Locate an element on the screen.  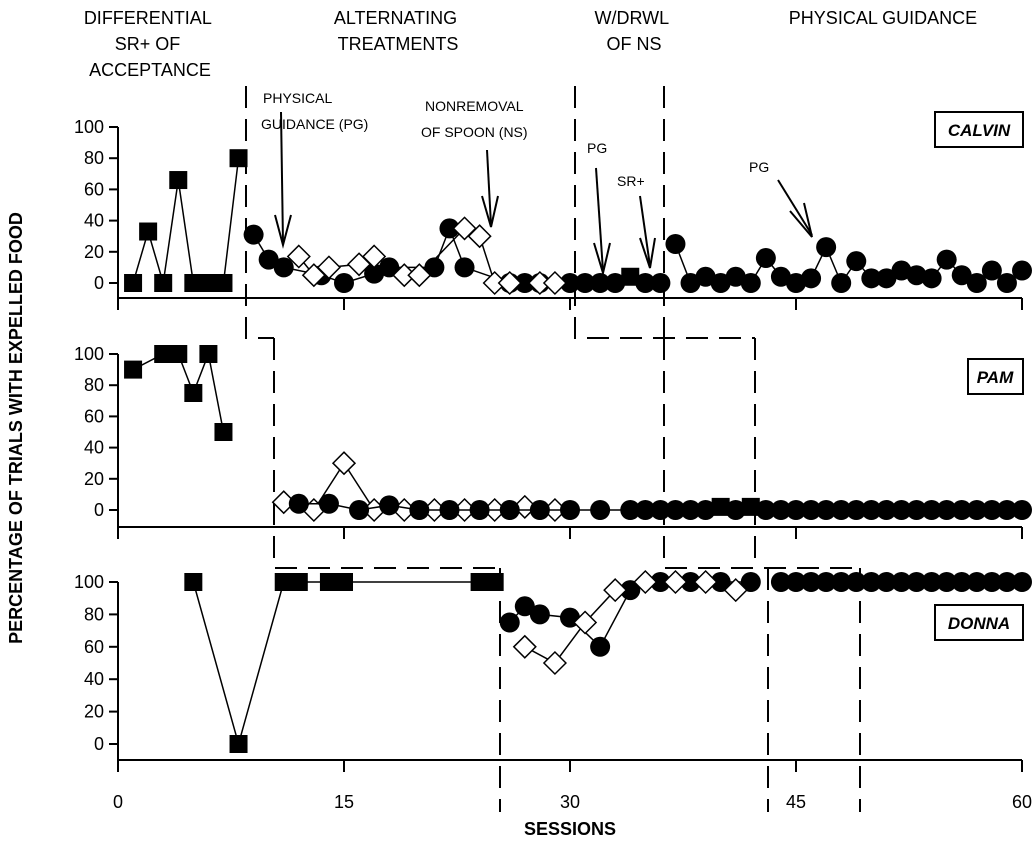
arrow-physical-guidance is located at coordinates (283, 180).